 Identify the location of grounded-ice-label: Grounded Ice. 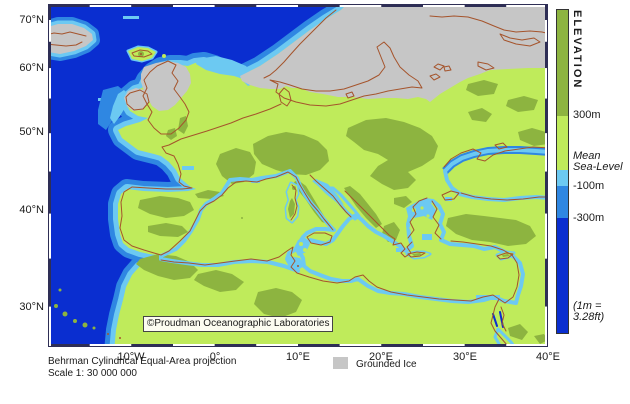
(386, 364).